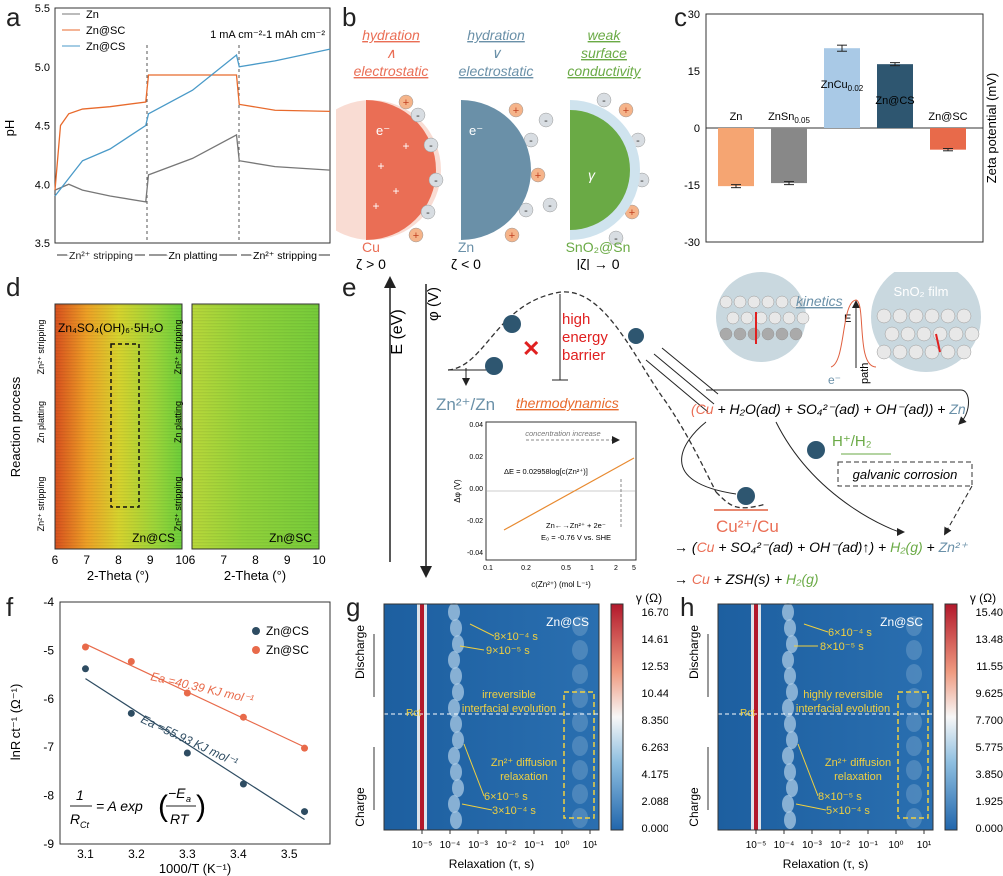  Describe the element at coordinates (290, 538) in the screenshot. I see `sc-label: Zn@SC` at that location.